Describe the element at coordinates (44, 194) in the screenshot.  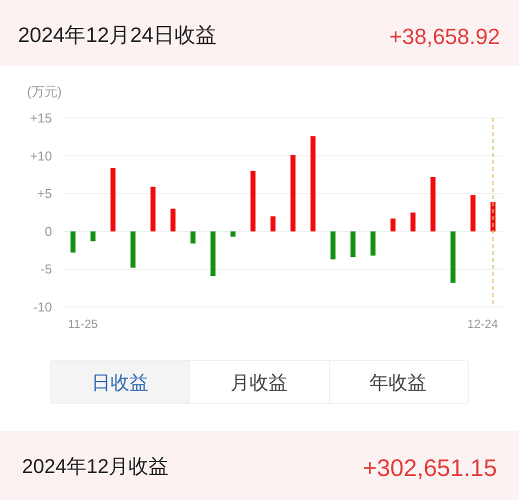
I see `ytick: +5` at that location.